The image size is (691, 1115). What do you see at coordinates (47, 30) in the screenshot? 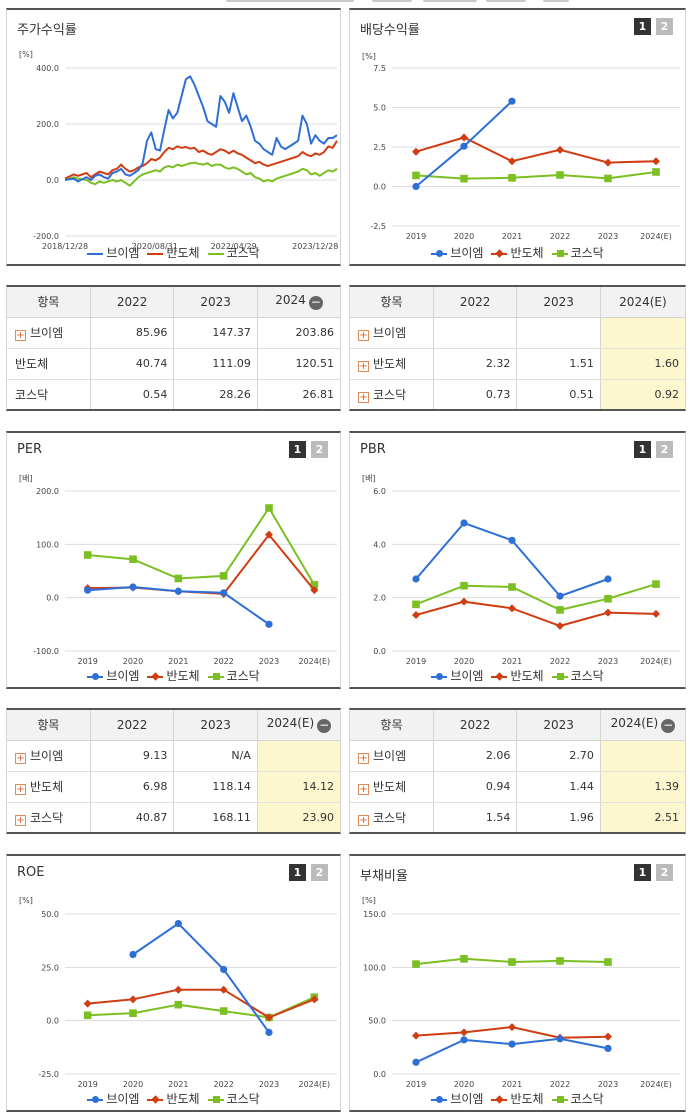
I see `chart-title: 주가수익률` at bounding box center [47, 30].